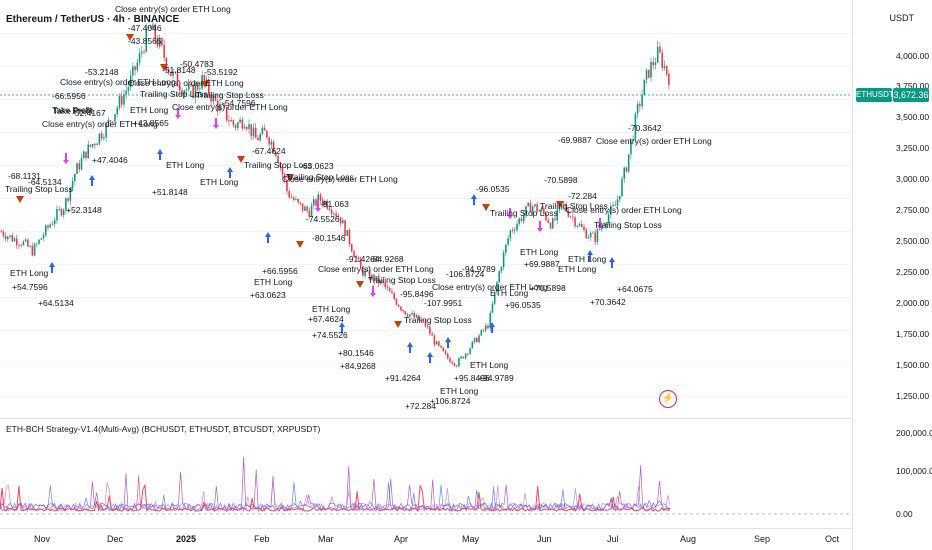 Image resolution: width=932 pixels, height=550 pixels. What do you see at coordinates (110, 160) in the screenshot?
I see `trade-annotation: +47.4046` at bounding box center [110, 160].